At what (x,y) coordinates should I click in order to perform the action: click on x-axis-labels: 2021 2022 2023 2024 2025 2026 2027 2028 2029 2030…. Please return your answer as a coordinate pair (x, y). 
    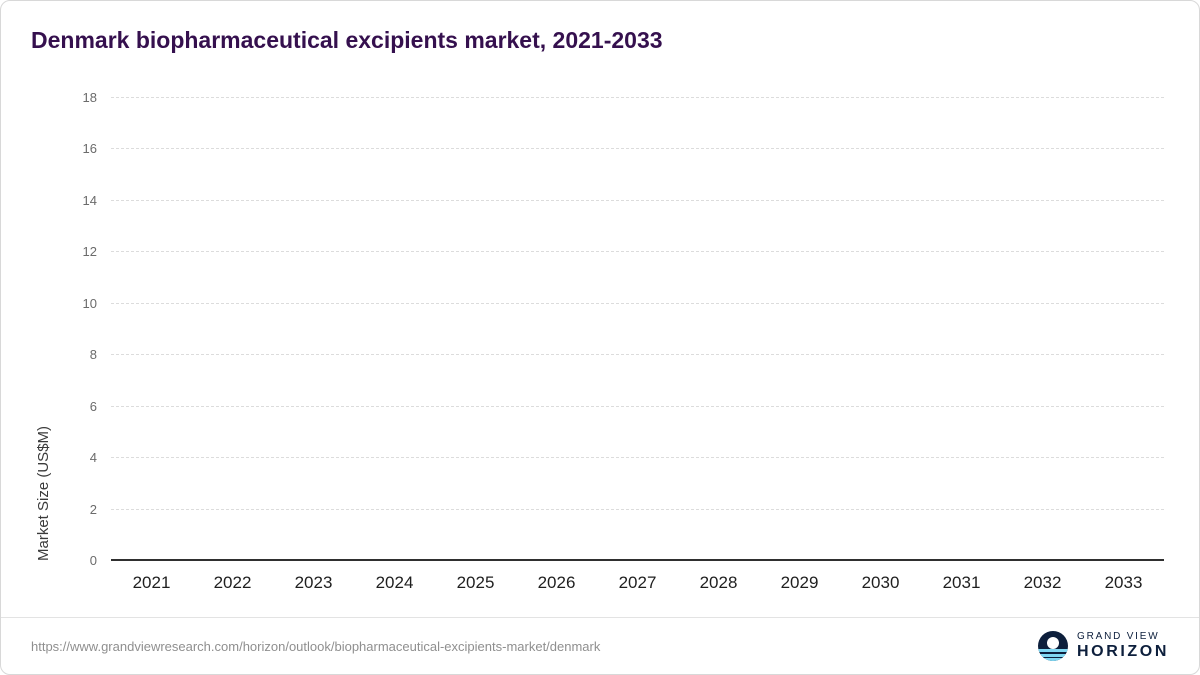
    Looking at the image, I should click on (637, 583).